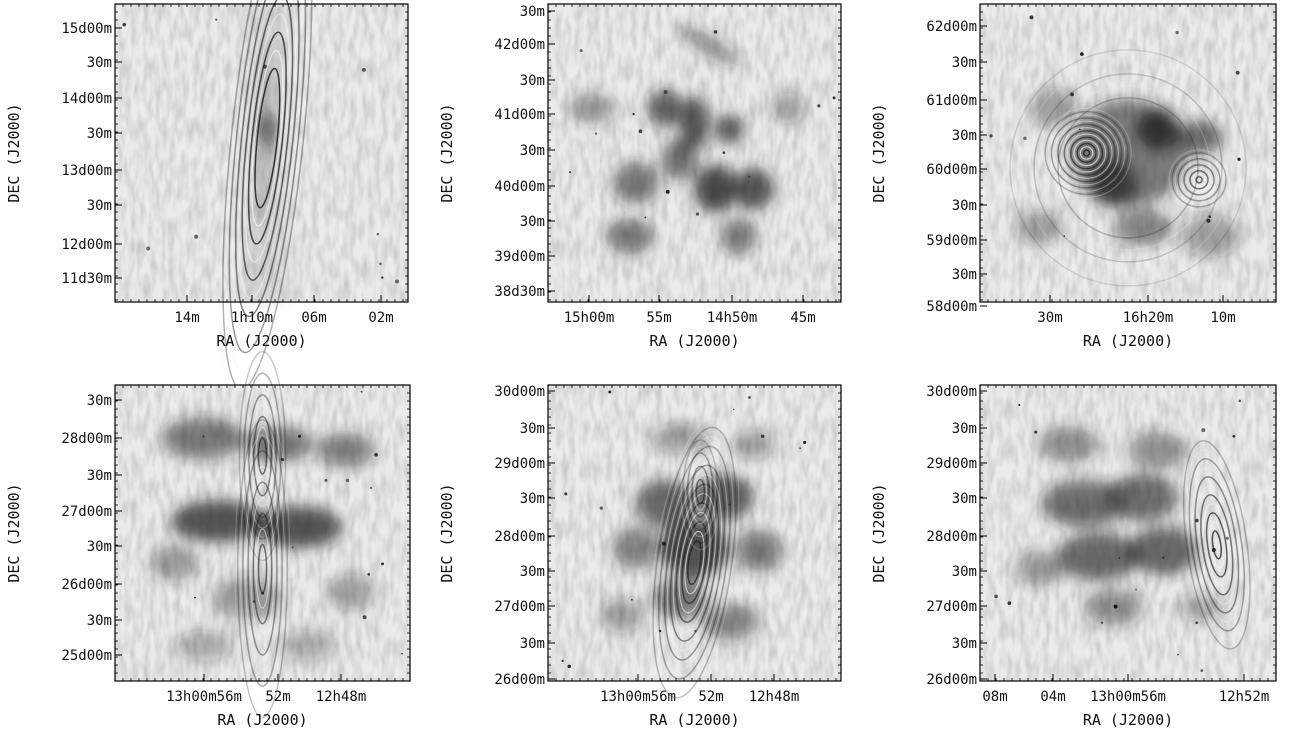 Image resolution: width=1314 pixels, height=742 pixels. I want to click on outer-rings, so click(1128, 168).